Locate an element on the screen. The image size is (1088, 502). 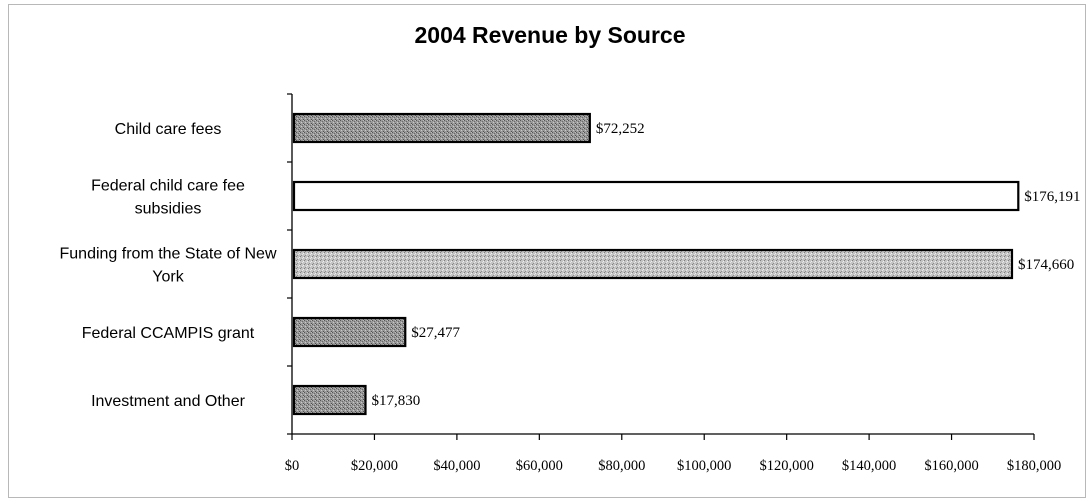
x-tick-label: $0 is located at coordinates (292, 466).